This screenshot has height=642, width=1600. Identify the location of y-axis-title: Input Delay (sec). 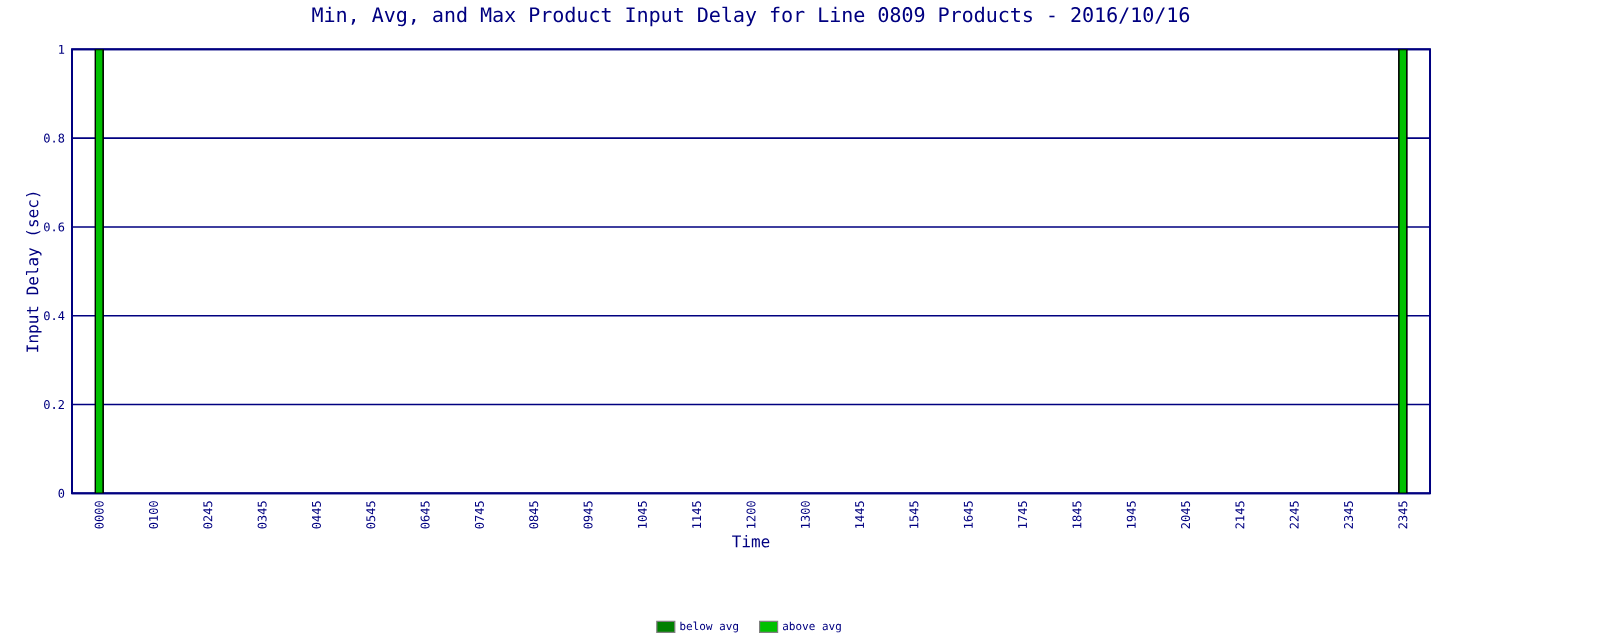
(33, 273).